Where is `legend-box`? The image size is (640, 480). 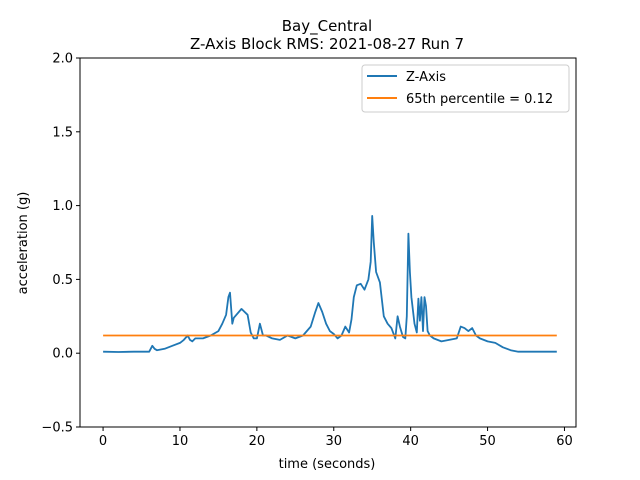 legend-box is located at coordinates (465, 88).